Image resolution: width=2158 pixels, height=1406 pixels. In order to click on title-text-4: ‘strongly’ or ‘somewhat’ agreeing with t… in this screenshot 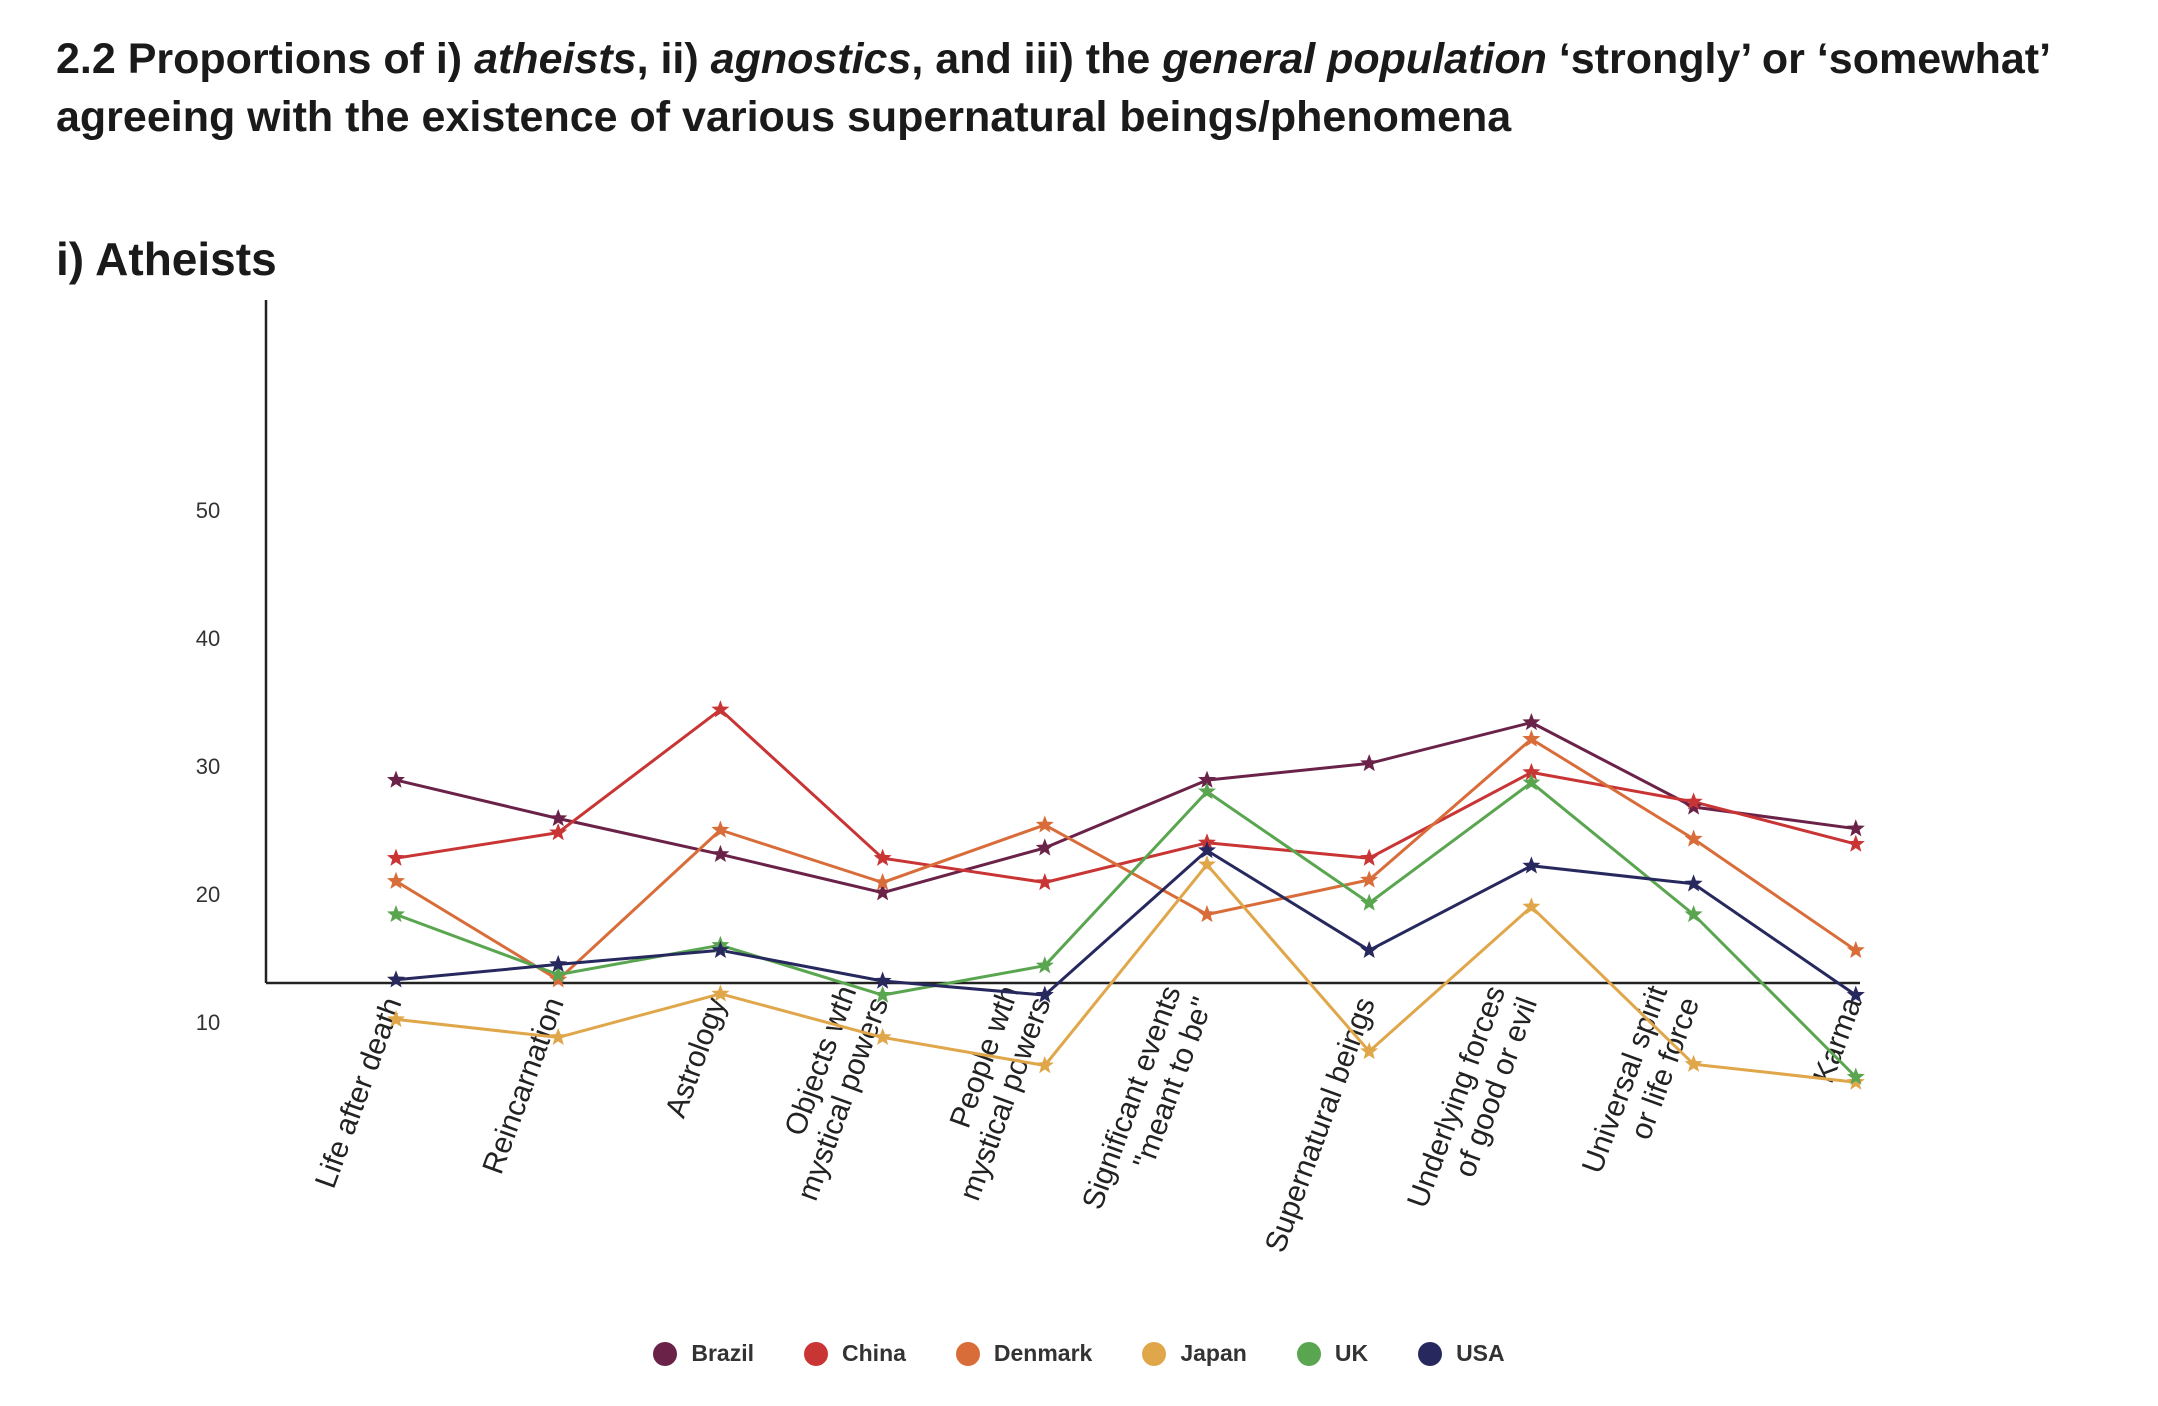, I will do `click(1052, 88)`.